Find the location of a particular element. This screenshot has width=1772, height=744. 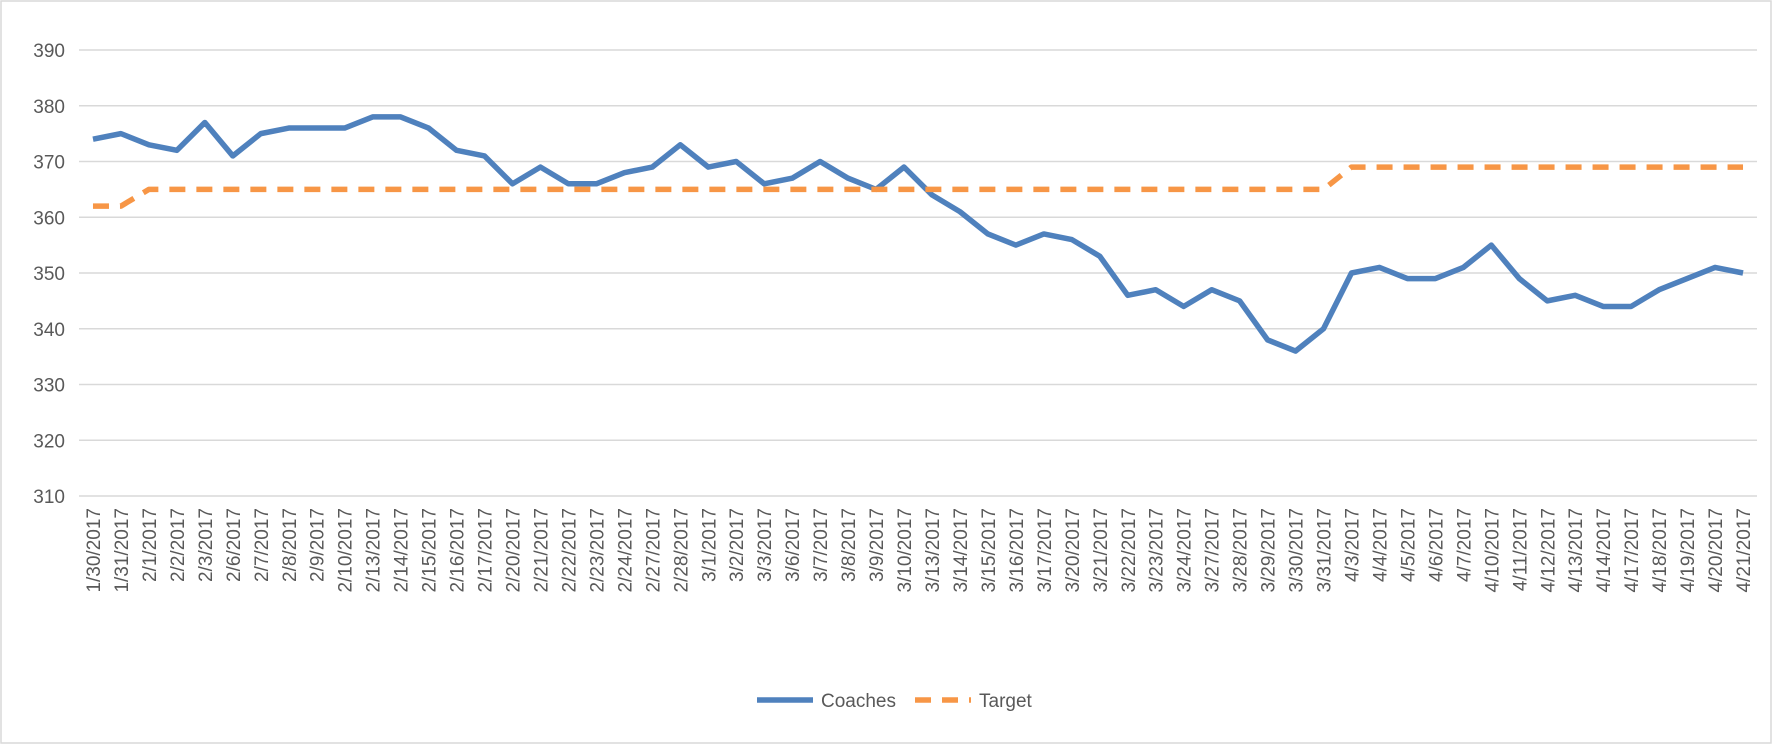

x-tick-label: 4/3/2017 is located at coordinates (1352, 545).